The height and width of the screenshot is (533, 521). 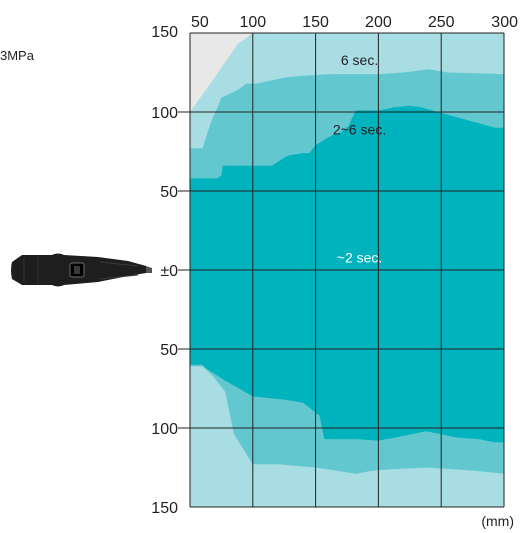 What do you see at coordinates (359, 60) in the screenshot?
I see `band-label: 6 sec.` at bounding box center [359, 60].